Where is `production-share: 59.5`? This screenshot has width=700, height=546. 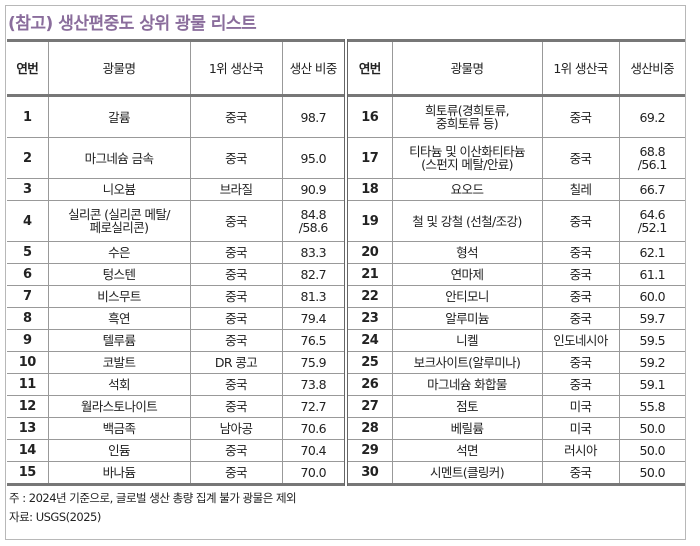 production-share: 59.5 is located at coordinates (652, 340).